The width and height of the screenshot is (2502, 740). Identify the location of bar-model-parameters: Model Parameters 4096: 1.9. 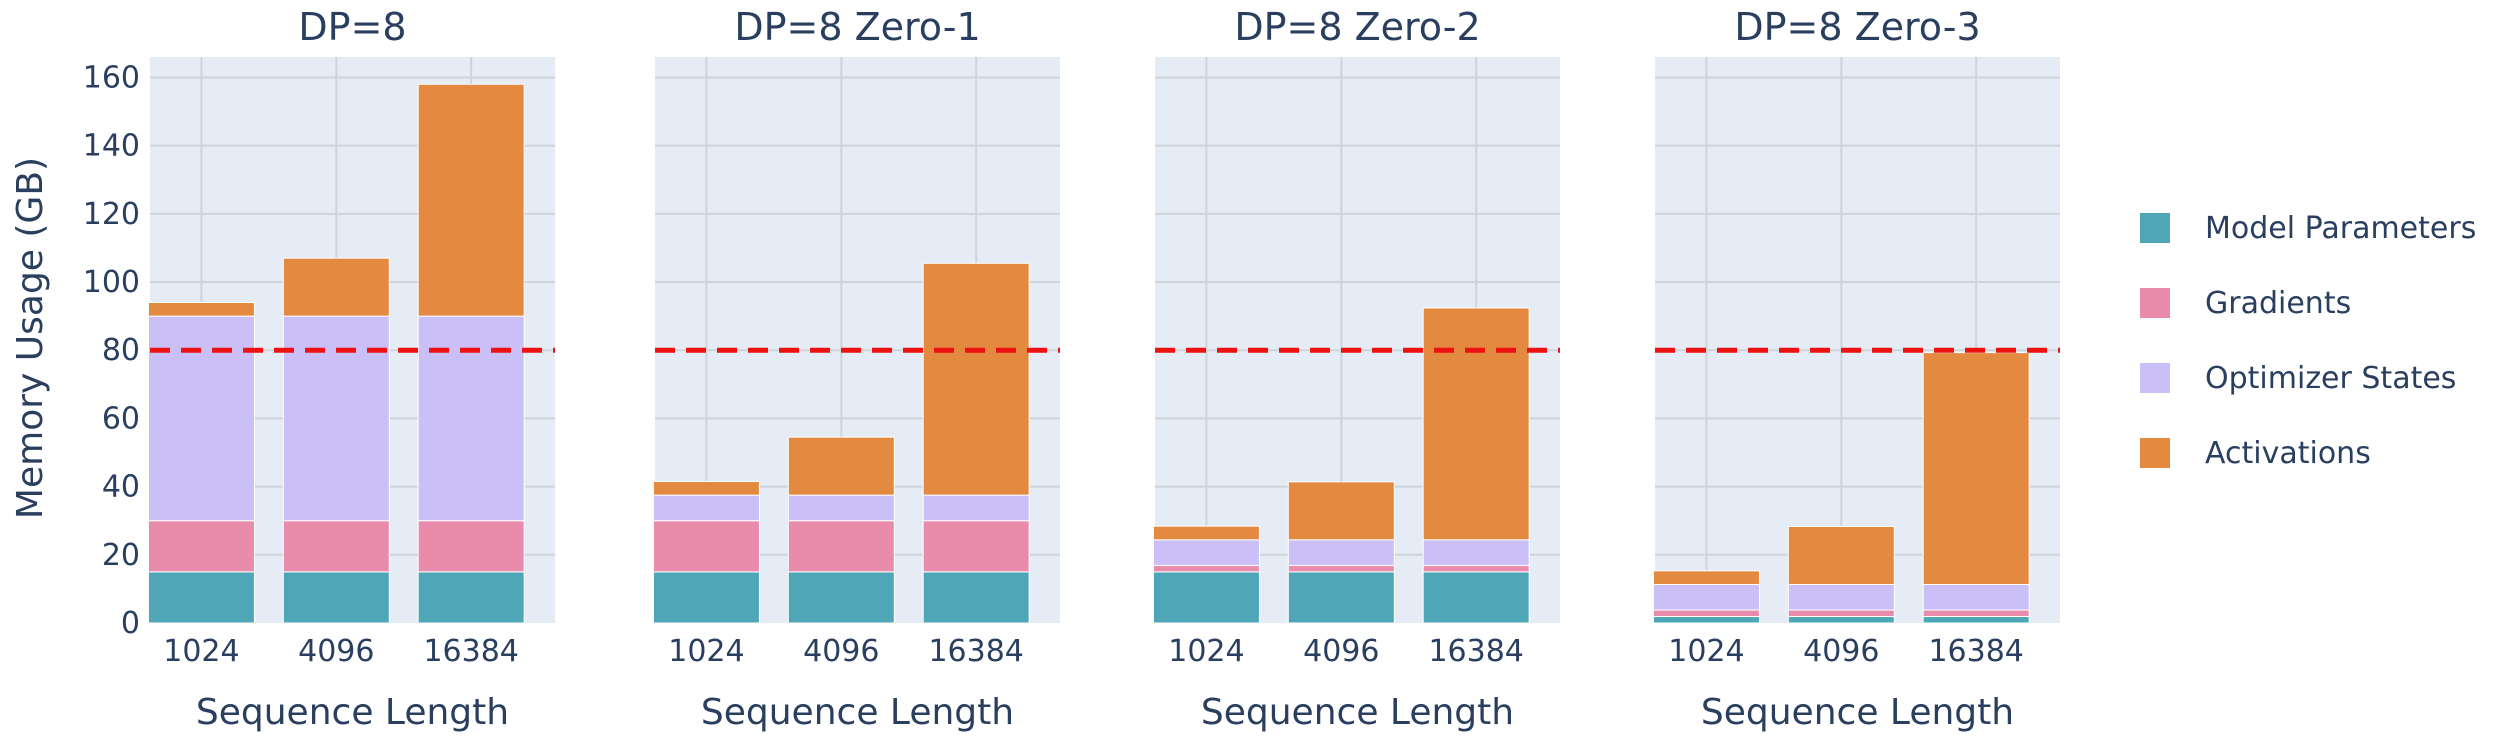
(1841, 620).